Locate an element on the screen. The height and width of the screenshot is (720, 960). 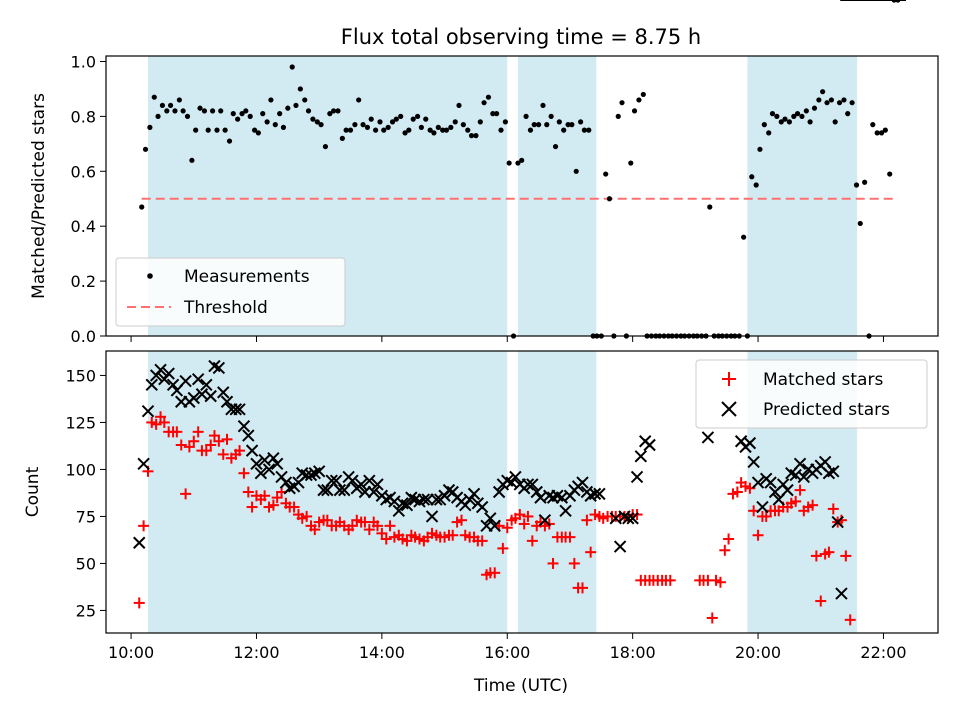
bottom-y-tick-label: 25 is located at coordinates (86, 610).